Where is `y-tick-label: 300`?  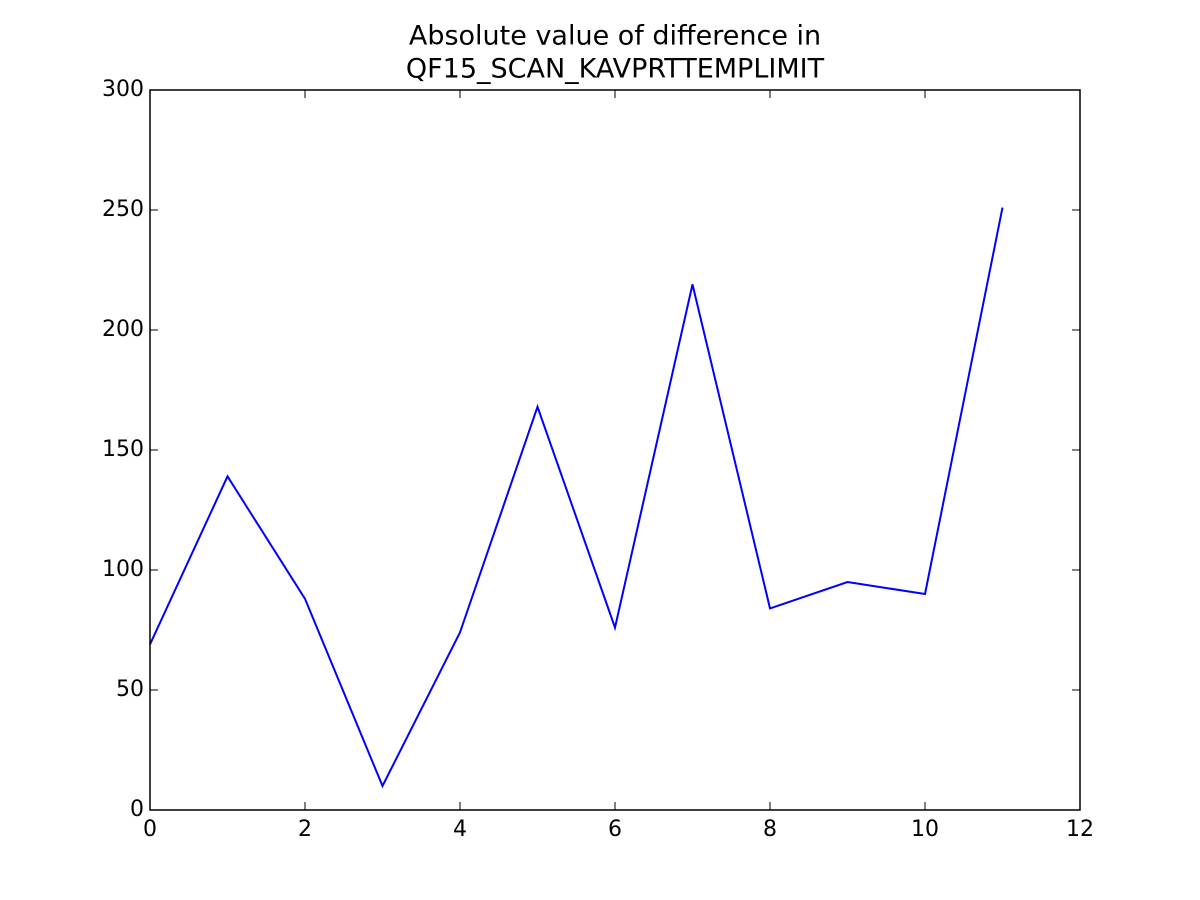 y-tick-label: 300 is located at coordinates (123, 89).